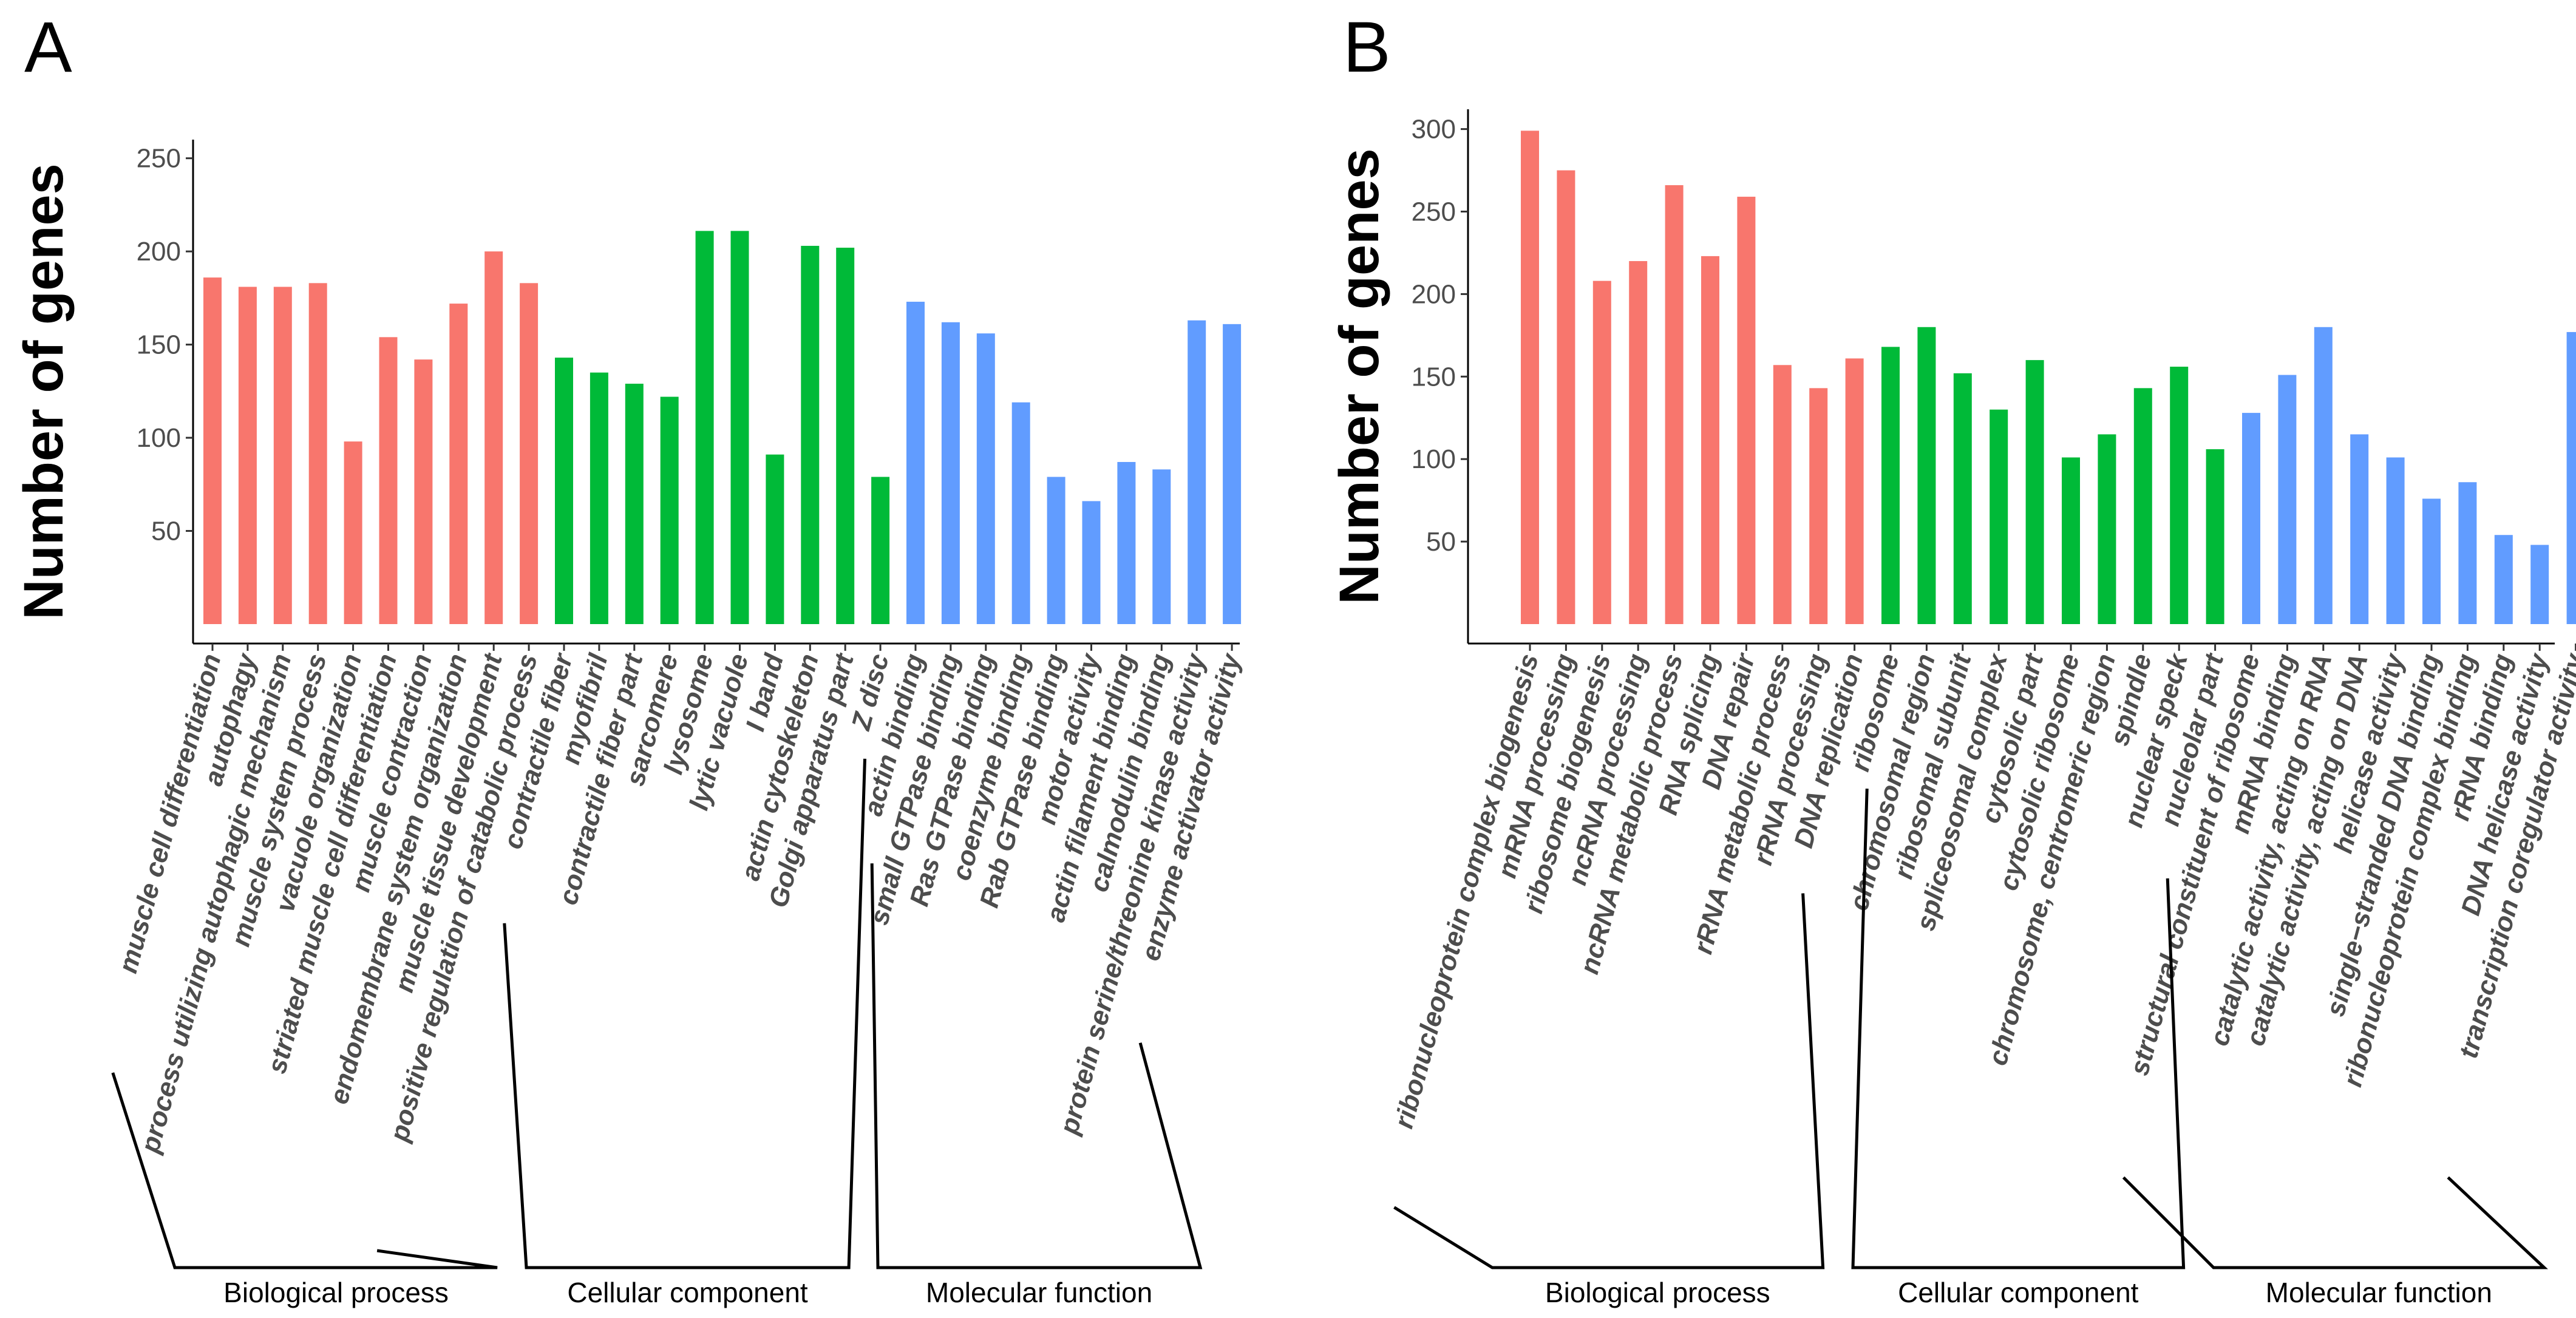  I want to click on panel-letter: B, so click(1367, 47).